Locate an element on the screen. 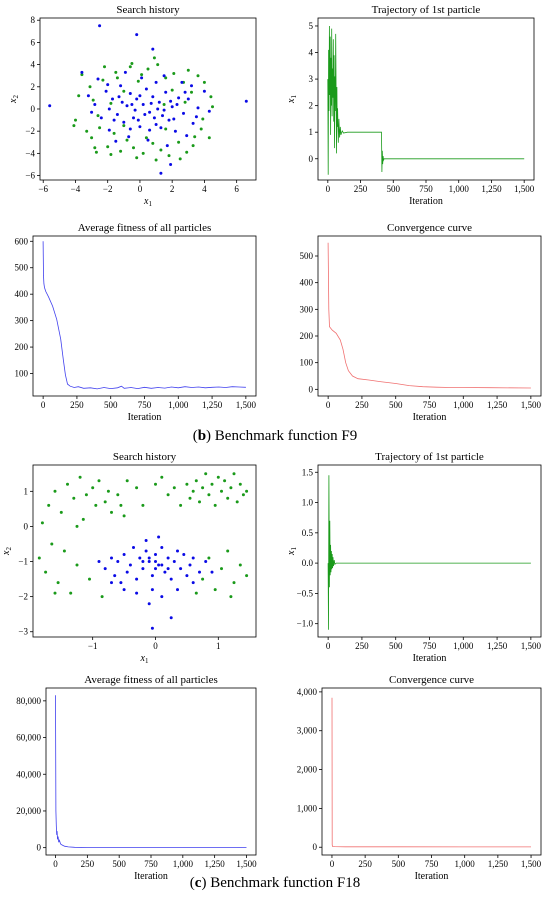  y-tick-label: 600 is located at coordinates (22, 241).